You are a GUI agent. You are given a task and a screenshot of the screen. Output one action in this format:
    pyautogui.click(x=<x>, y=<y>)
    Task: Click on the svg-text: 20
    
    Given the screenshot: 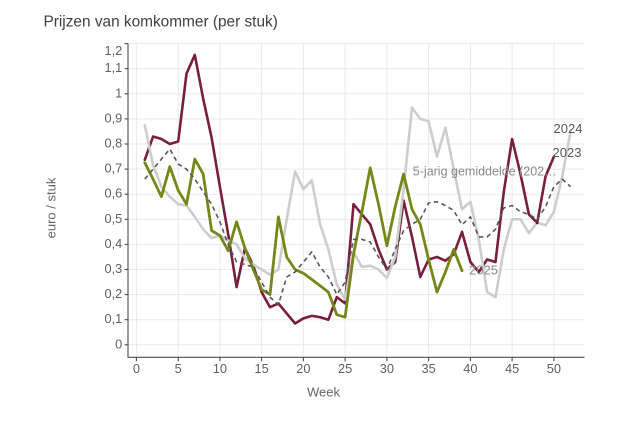 What is the action you would take?
    pyautogui.click(x=303, y=368)
    